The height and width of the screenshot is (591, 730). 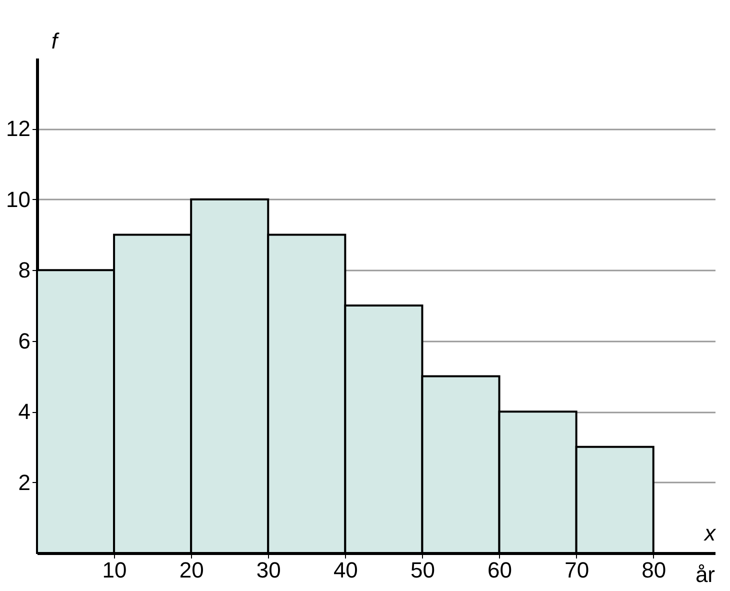 I want to click on x-tick-label: 70, so click(x=577, y=570).